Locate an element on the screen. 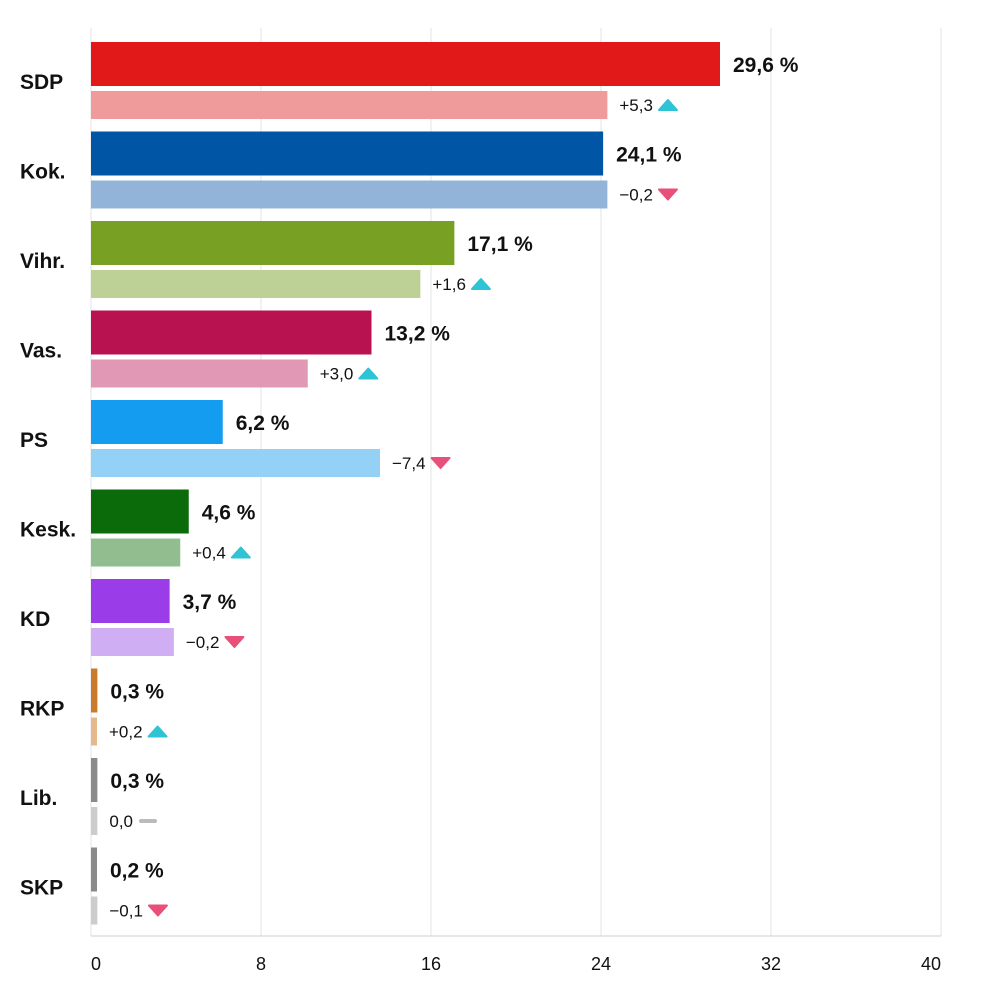 This screenshot has width=984, height=1000. x-tick-label: 0 is located at coordinates (96, 964).